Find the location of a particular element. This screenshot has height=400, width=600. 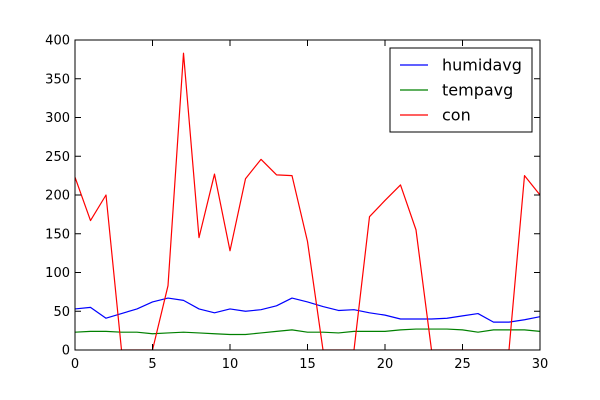

x-tick-label: 0 is located at coordinates (75, 364).